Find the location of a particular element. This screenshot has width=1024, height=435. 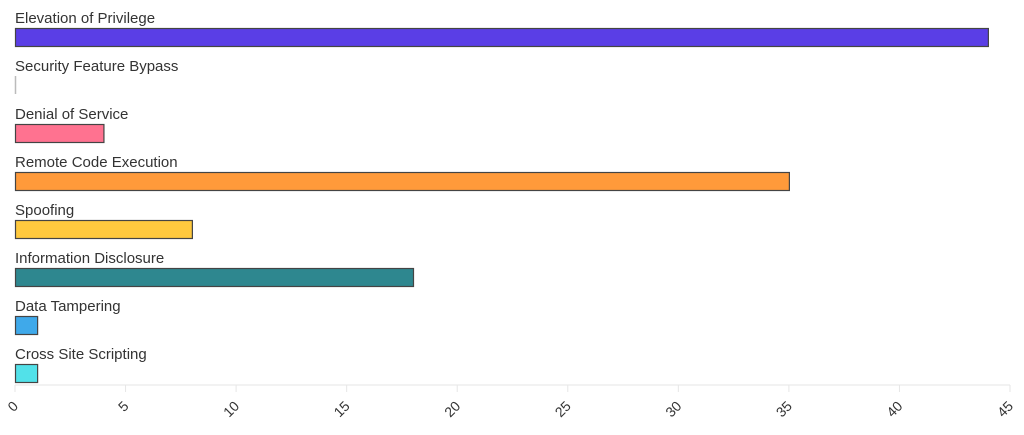

x-tick-label: 15 is located at coordinates (341, 409).